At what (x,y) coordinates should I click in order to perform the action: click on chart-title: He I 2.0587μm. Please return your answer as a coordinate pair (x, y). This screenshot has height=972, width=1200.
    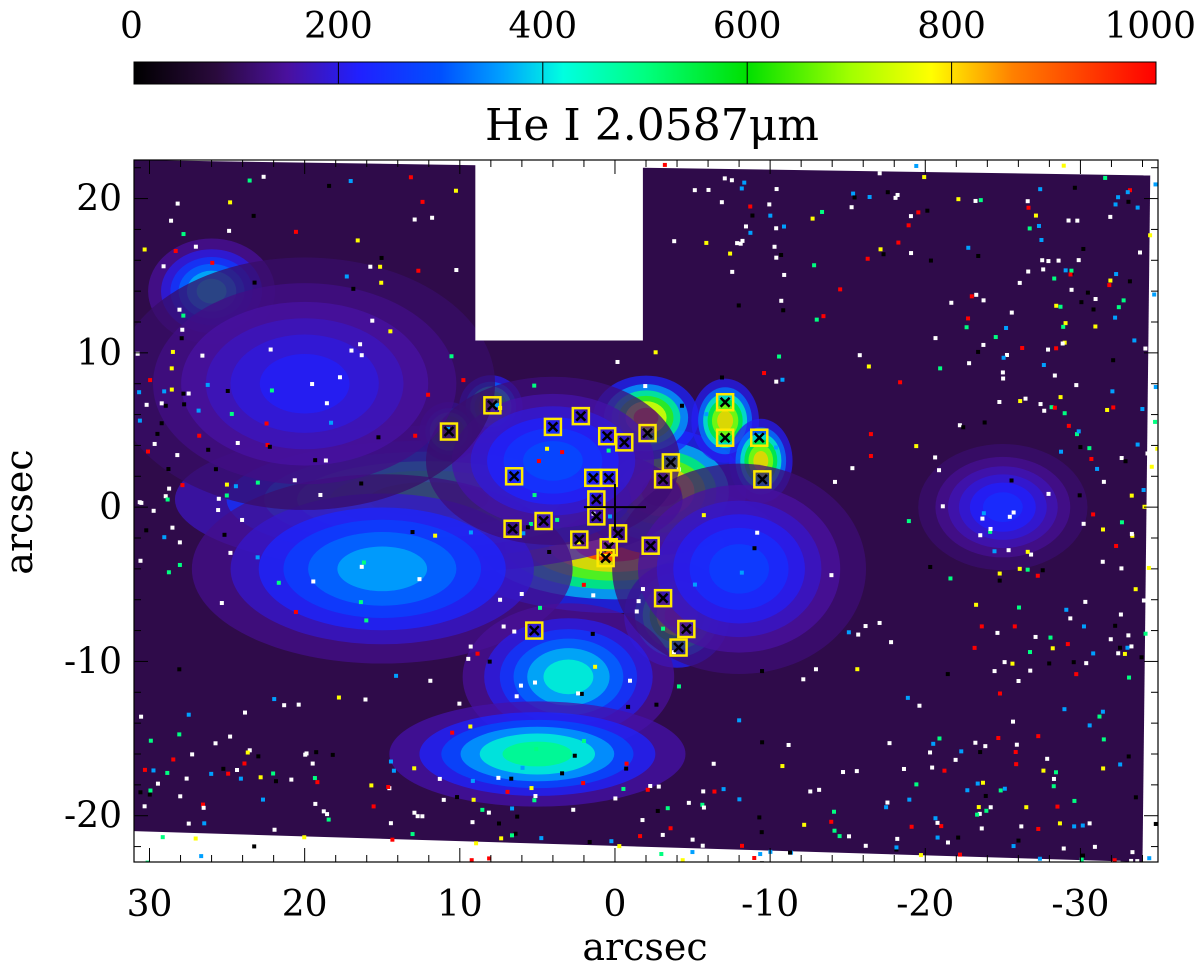
    Looking at the image, I should click on (652, 125).